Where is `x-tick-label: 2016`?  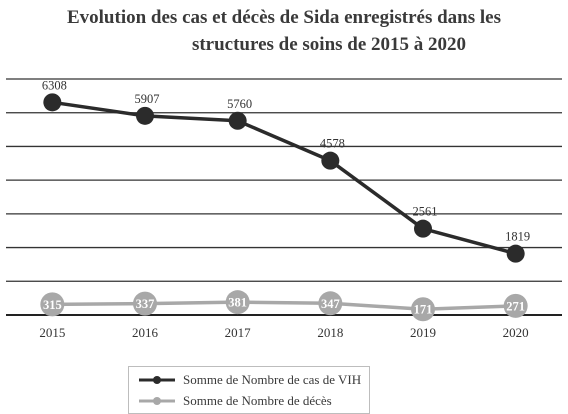 x-tick-label: 2016 is located at coordinates (145, 332).